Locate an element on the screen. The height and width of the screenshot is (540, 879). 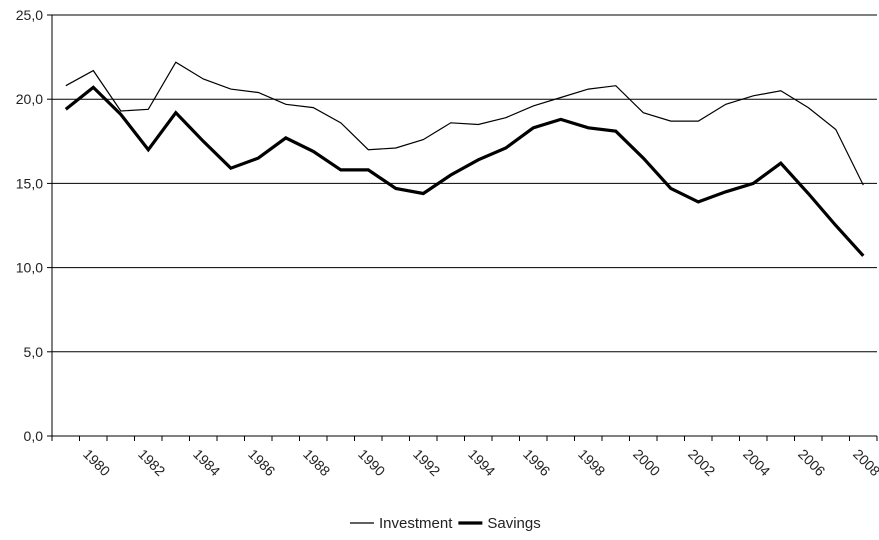
x-tick-label: 1986 is located at coordinates (261, 462).